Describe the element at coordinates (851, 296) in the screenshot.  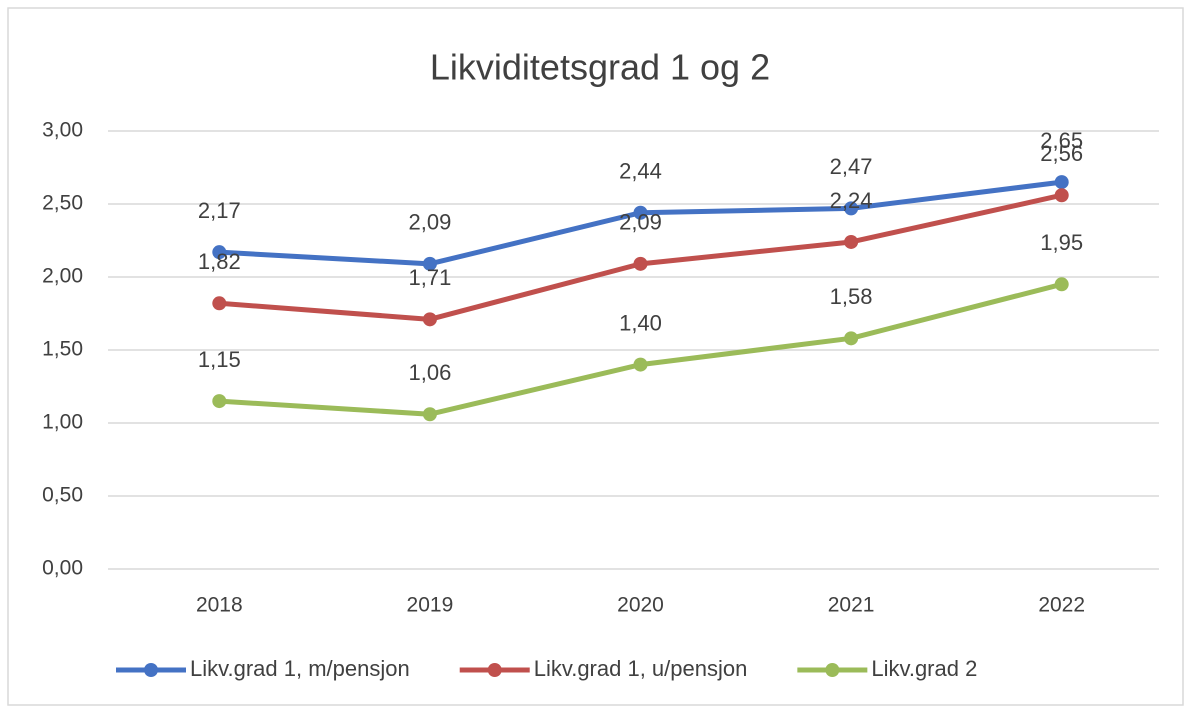
I see `data-label: 1,58` at that location.